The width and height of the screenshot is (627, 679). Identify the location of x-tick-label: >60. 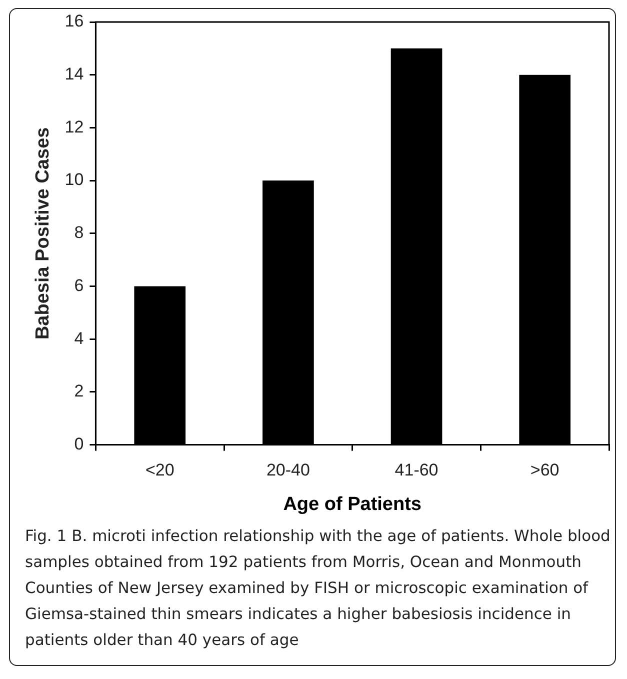
(545, 470).